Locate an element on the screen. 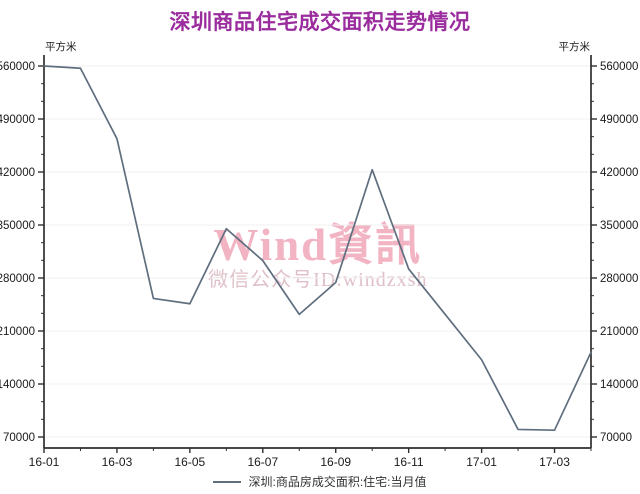 This screenshot has height=494, width=640. svg-text: 16-05 is located at coordinates (190, 462).